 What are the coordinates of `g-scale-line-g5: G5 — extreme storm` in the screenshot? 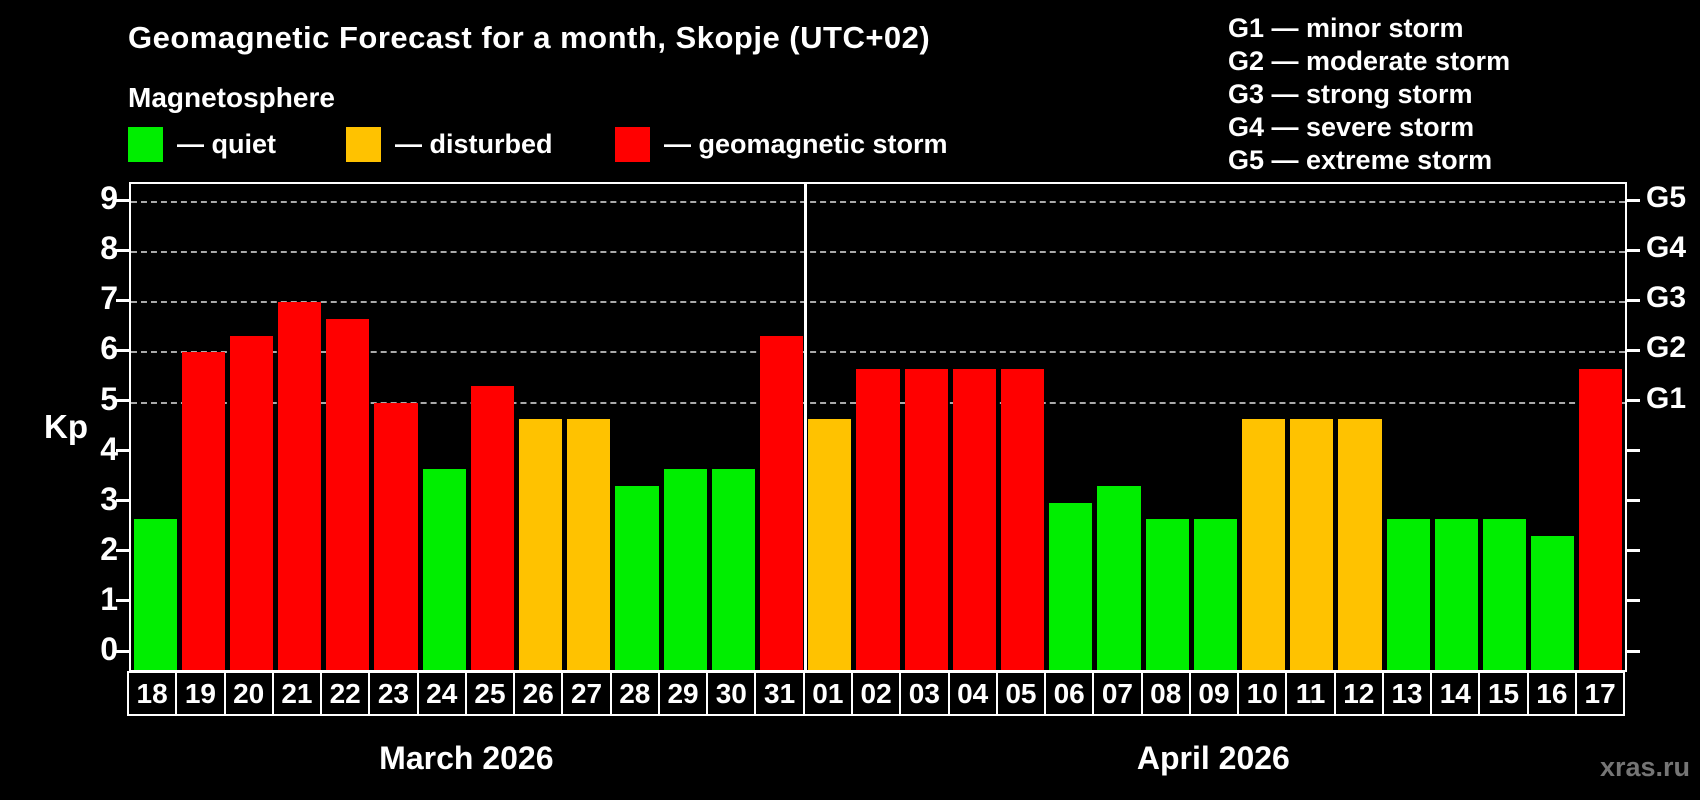 It's located at (1360, 160).